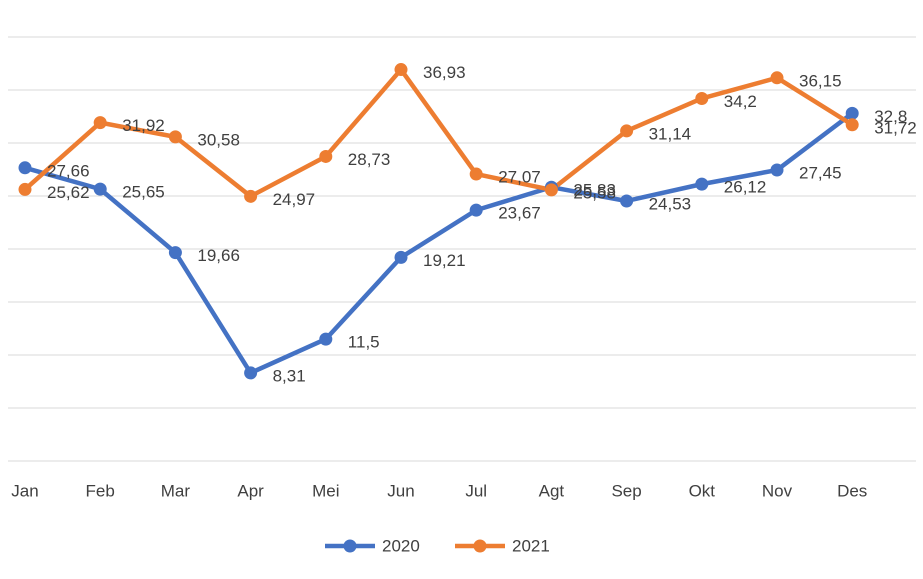  I want to click on x-tick-label: Des, so click(852, 490).